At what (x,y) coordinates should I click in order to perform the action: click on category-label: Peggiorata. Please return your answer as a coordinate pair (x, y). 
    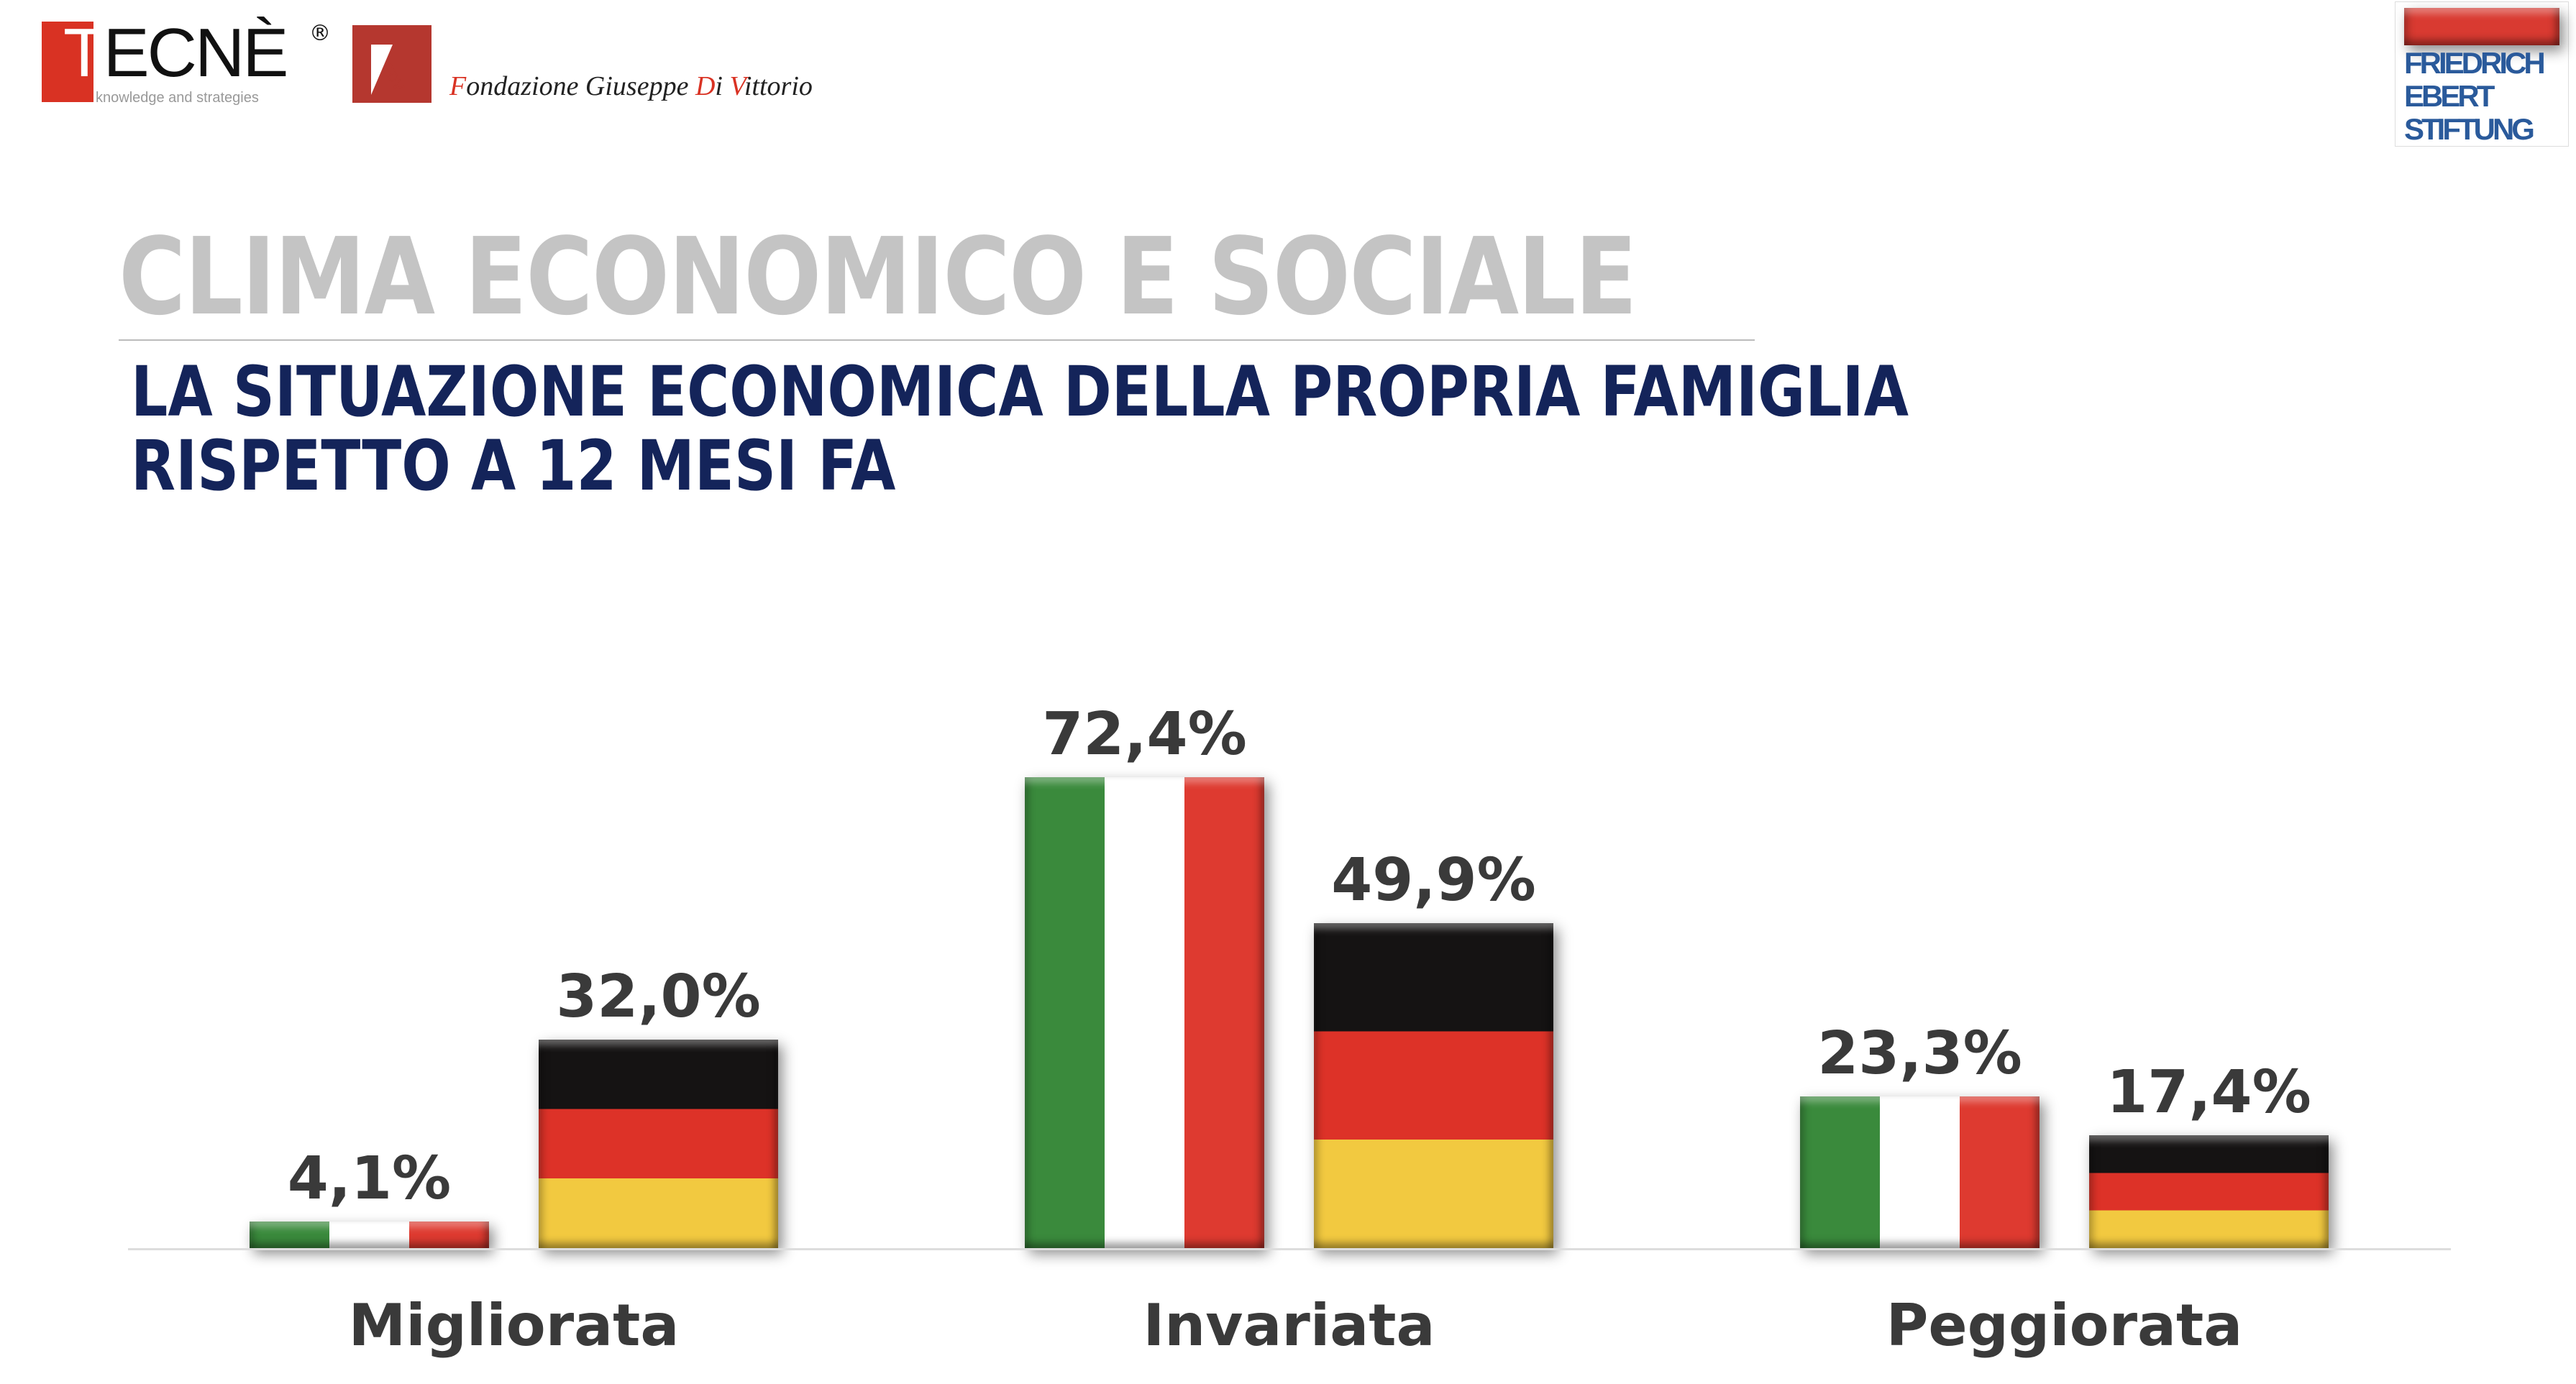
    Looking at the image, I should click on (2064, 1325).